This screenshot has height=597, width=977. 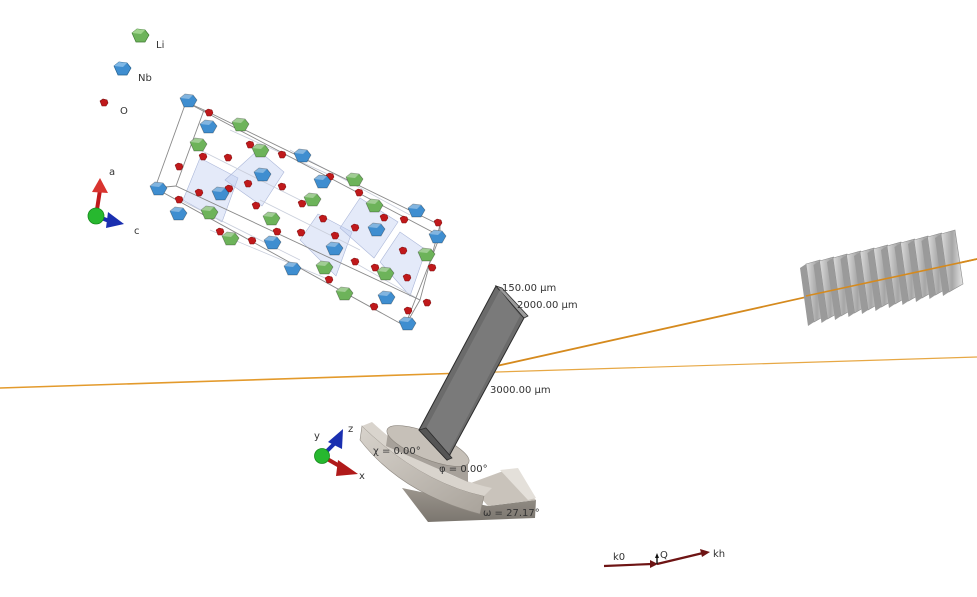 I want to click on kh-arrow-icon, so click(x=705, y=553).